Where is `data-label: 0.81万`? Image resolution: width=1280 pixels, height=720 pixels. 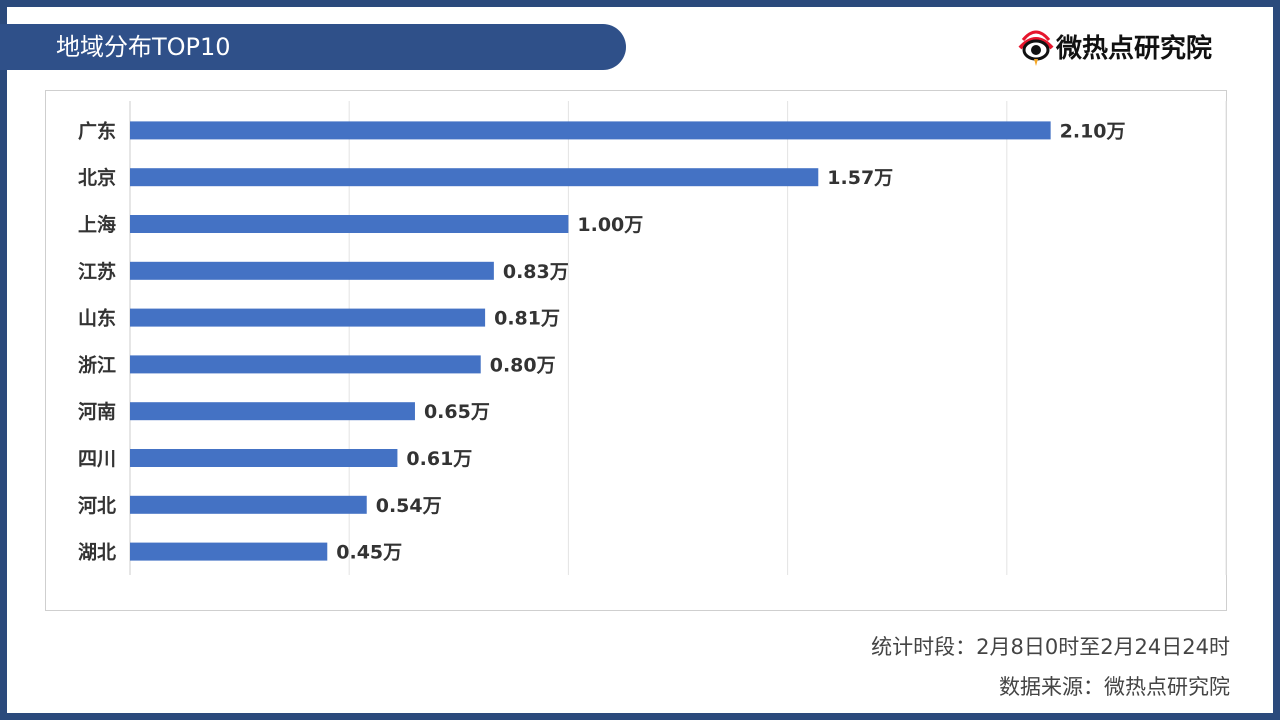 data-label: 0.81万 is located at coordinates (527, 319).